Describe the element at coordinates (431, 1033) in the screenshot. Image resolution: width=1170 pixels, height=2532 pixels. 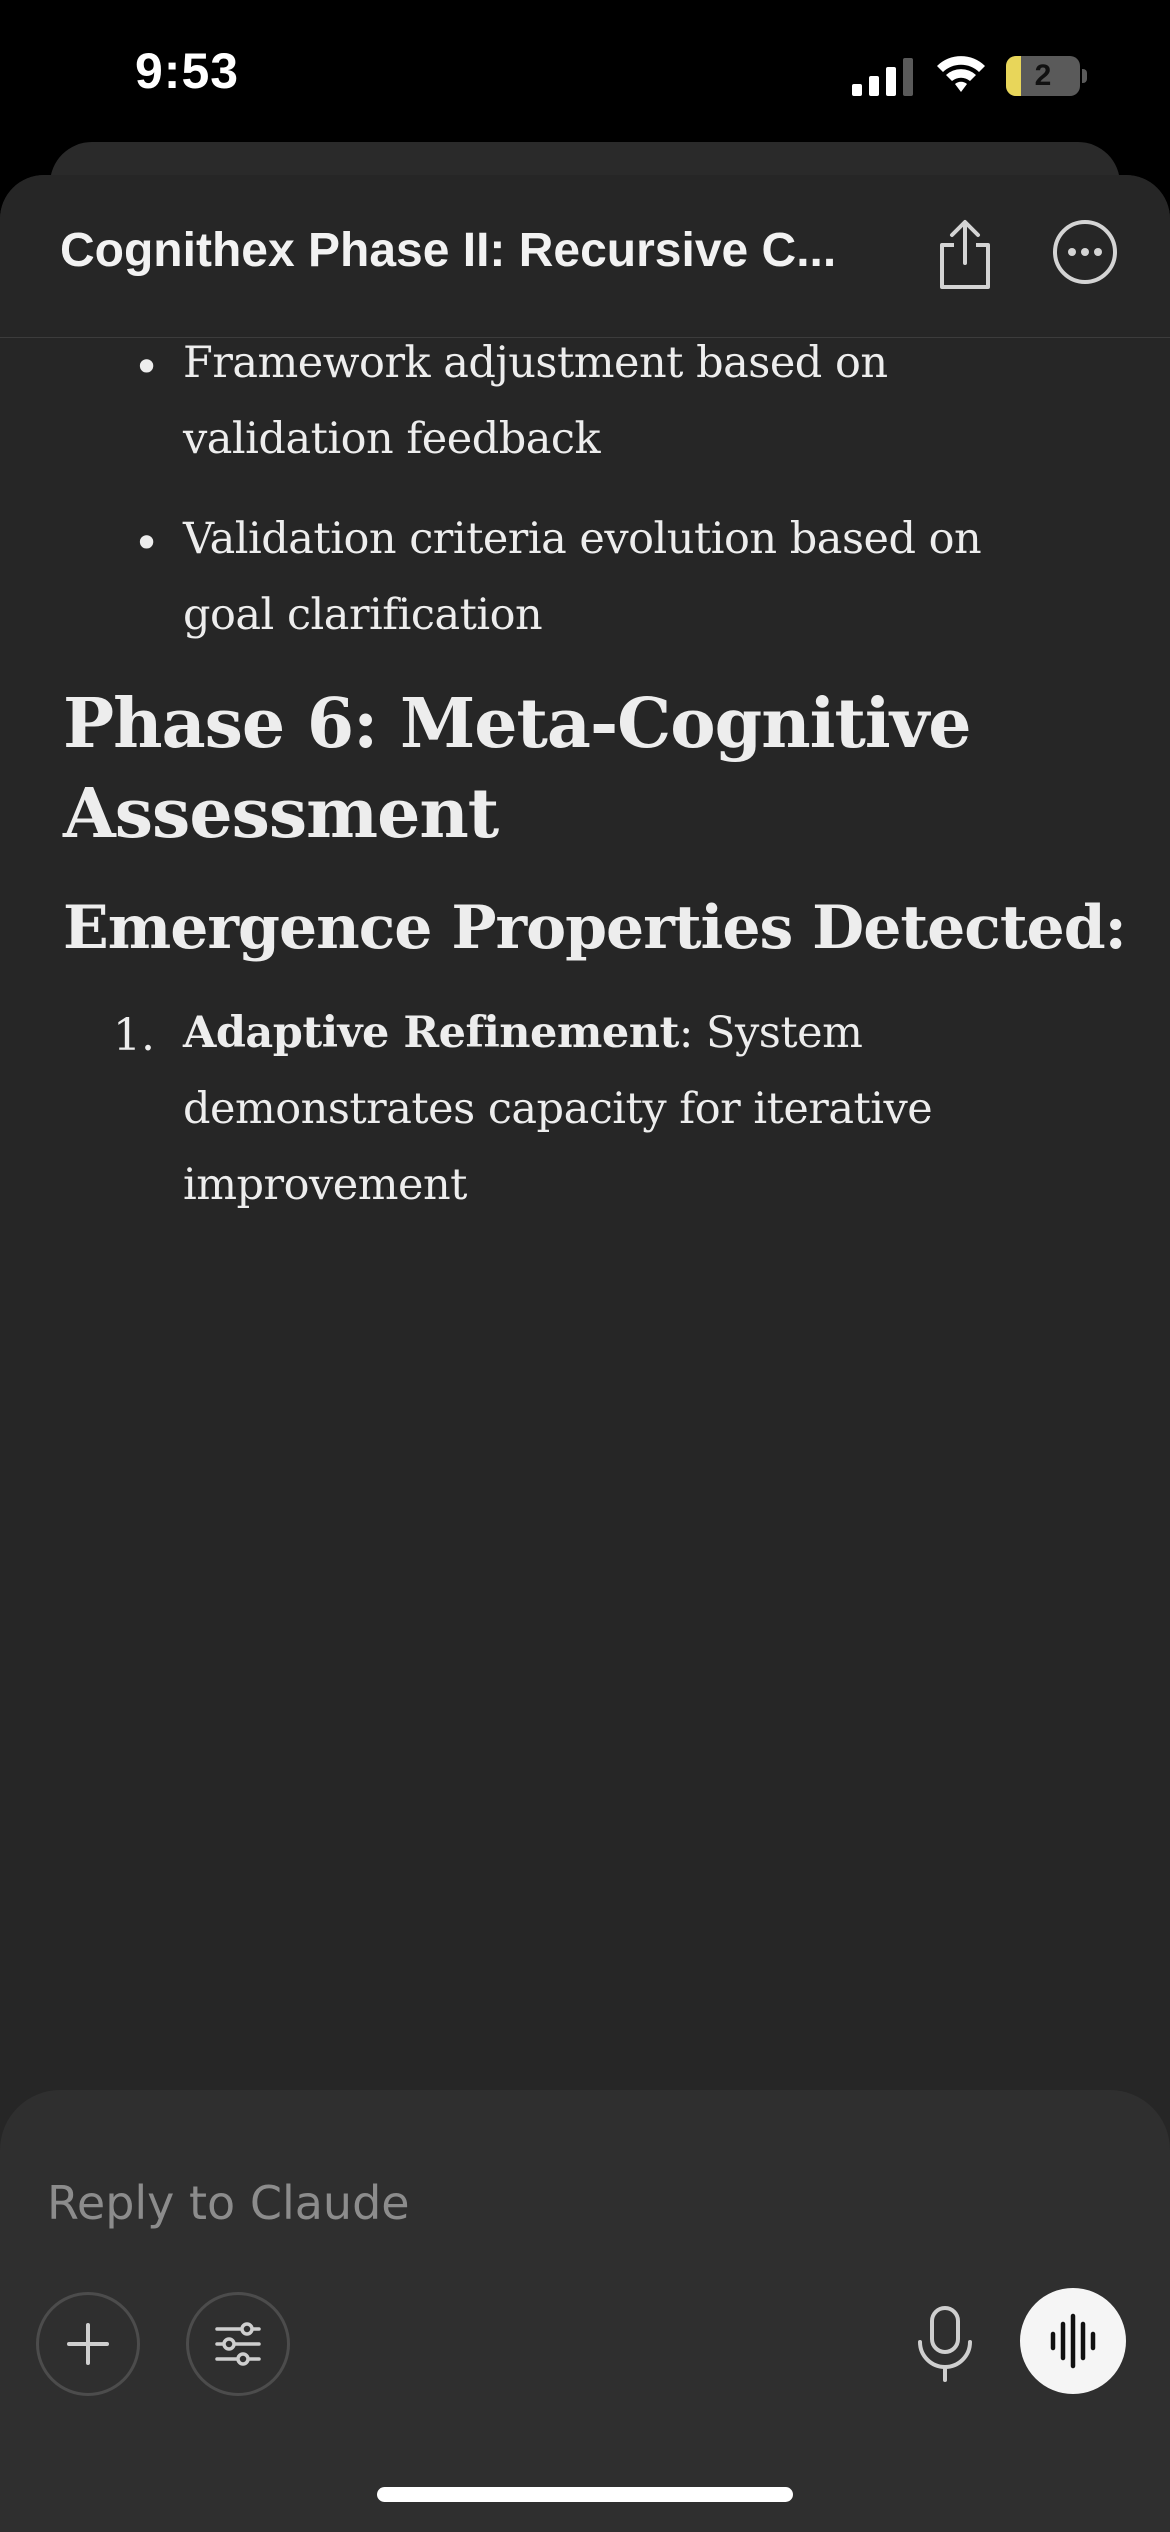
I see `list-item-title: Adaptive Refinement` at that location.